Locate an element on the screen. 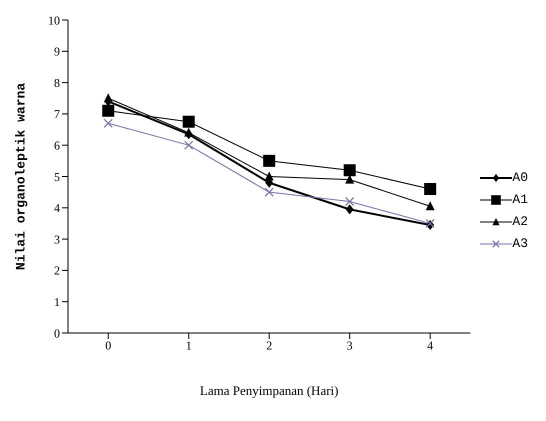  legend-label: A0 is located at coordinates (520, 177).